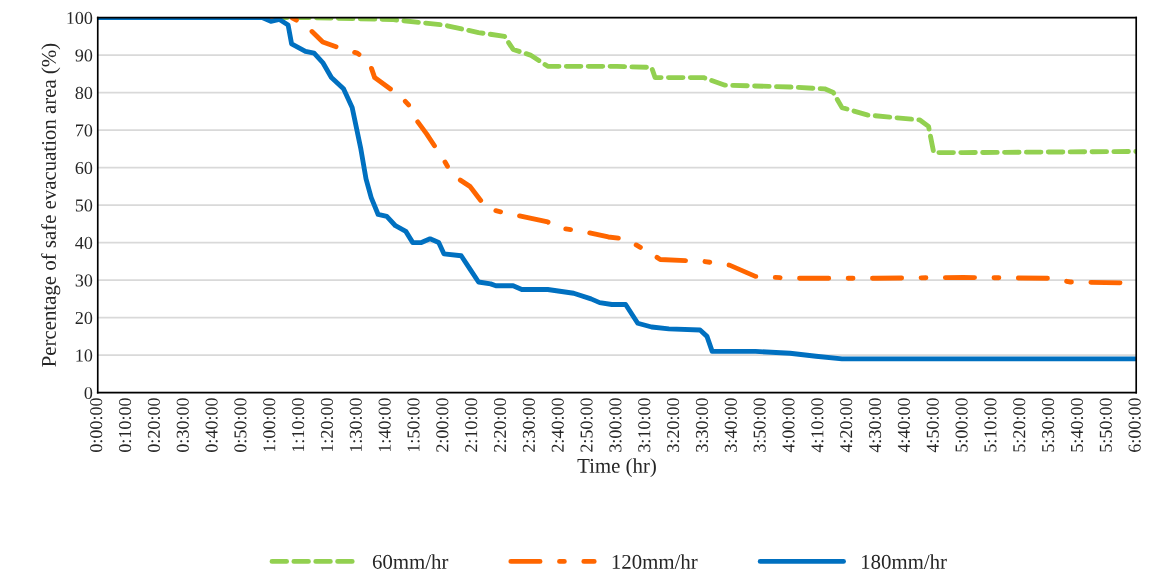 This screenshot has width=1150, height=586. What do you see at coordinates (990, 425) in the screenshot?
I see `x-tick-label: 5:10:00` at bounding box center [990, 425].